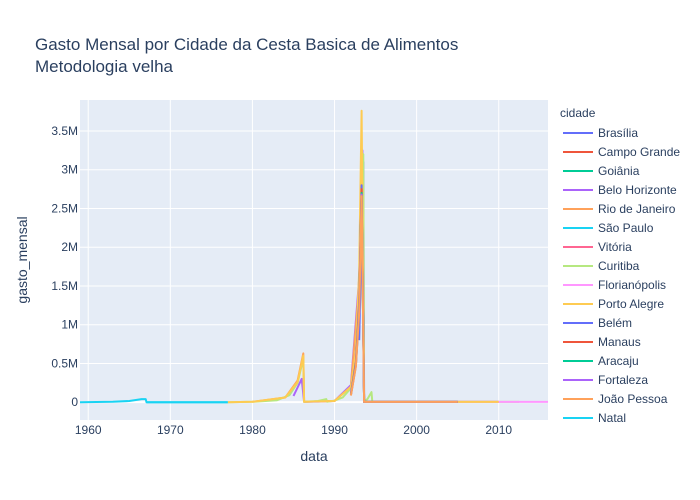 This screenshot has width=700, height=500. I want to click on series-line, so click(403, 299).